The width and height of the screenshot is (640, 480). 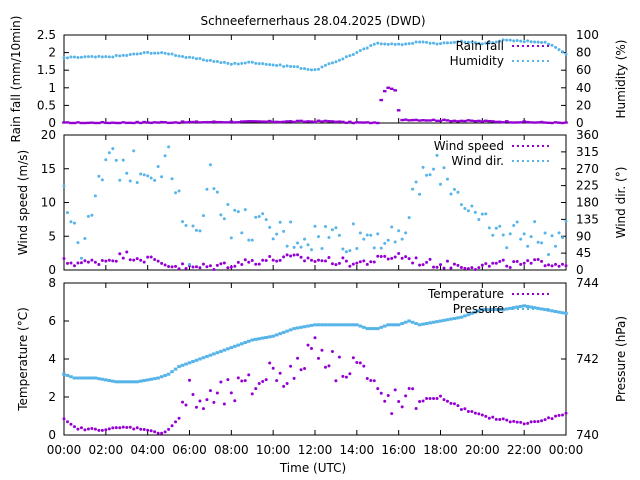 I want to click on y2-tick-label: 90, so click(x=583, y=236).